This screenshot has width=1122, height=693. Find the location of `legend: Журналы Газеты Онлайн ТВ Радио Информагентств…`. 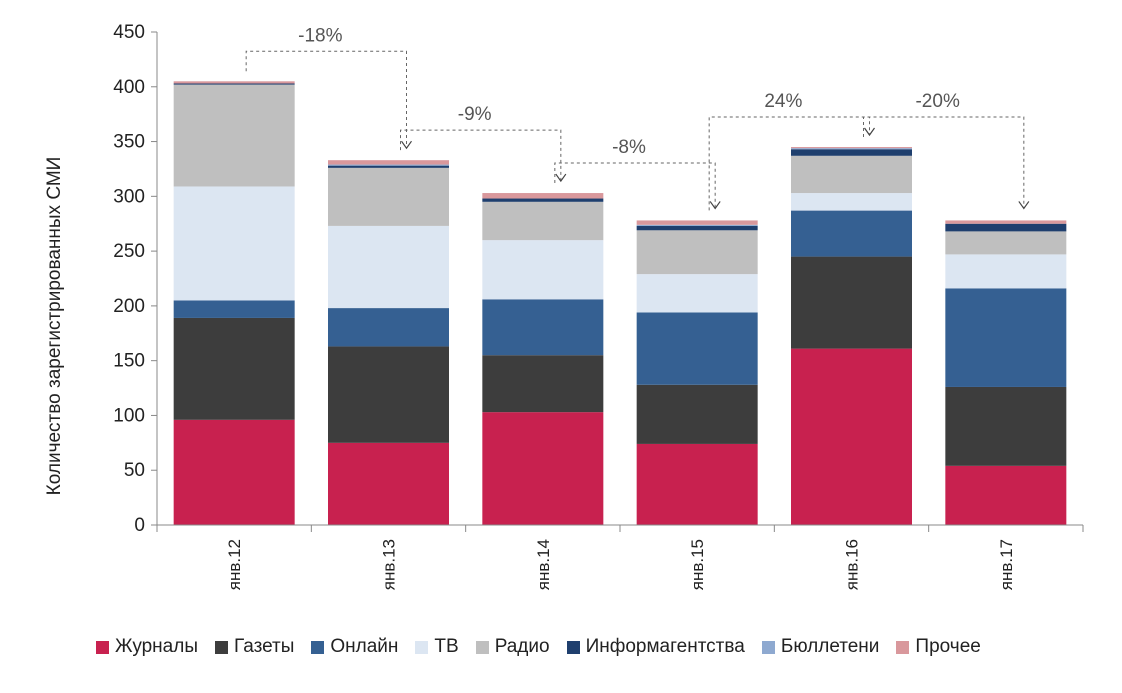

legend: Журналы Газеты Онлайн ТВ Радио Информагентств… is located at coordinates (547, 647).